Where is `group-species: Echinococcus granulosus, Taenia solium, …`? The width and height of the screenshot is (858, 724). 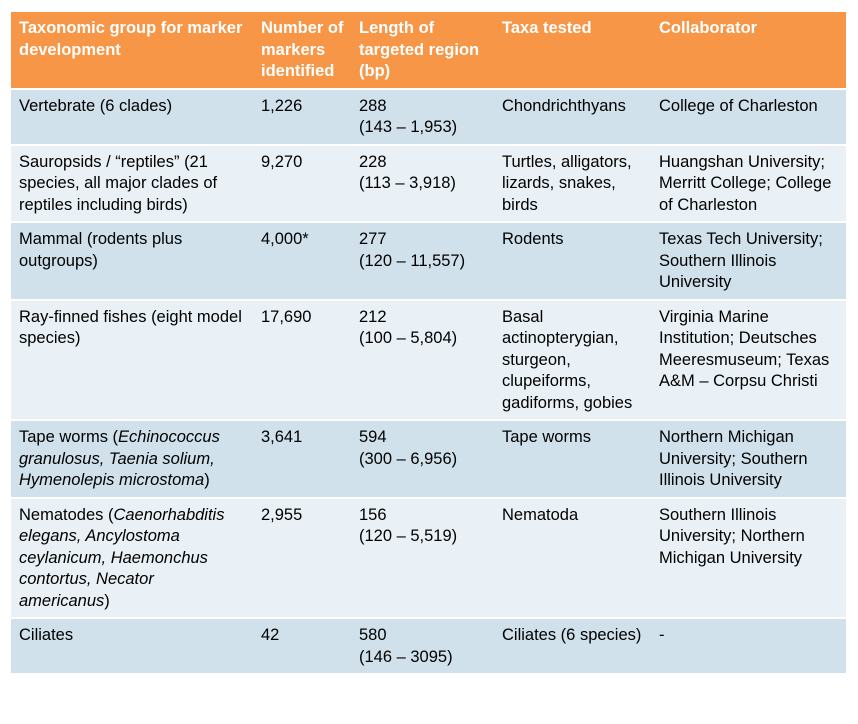
group-species: Echinococcus granulosus, Taenia solium, … is located at coordinates (119, 458).